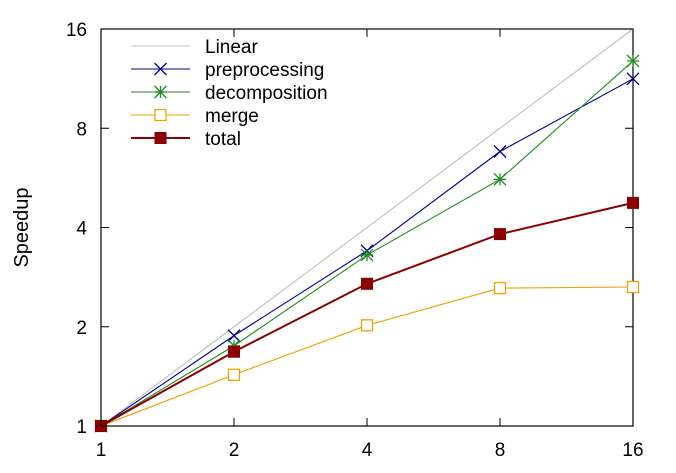 Image resolution: width=676 pixels, height=473 pixels. I want to click on y-tick-label: 8, so click(81, 129).